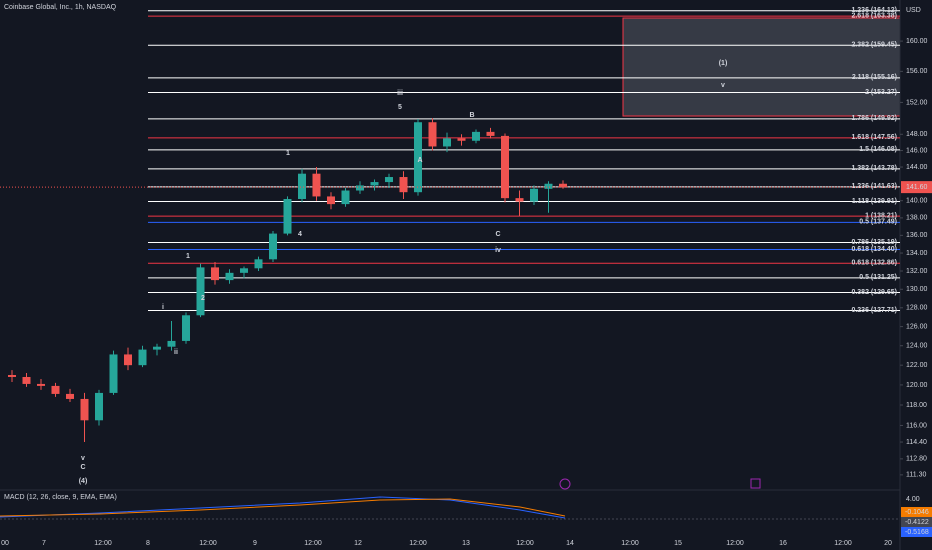  Describe the element at coordinates (874, 242) in the screenshot. I see `fib-label: 0.786 (135.19)` at that location.